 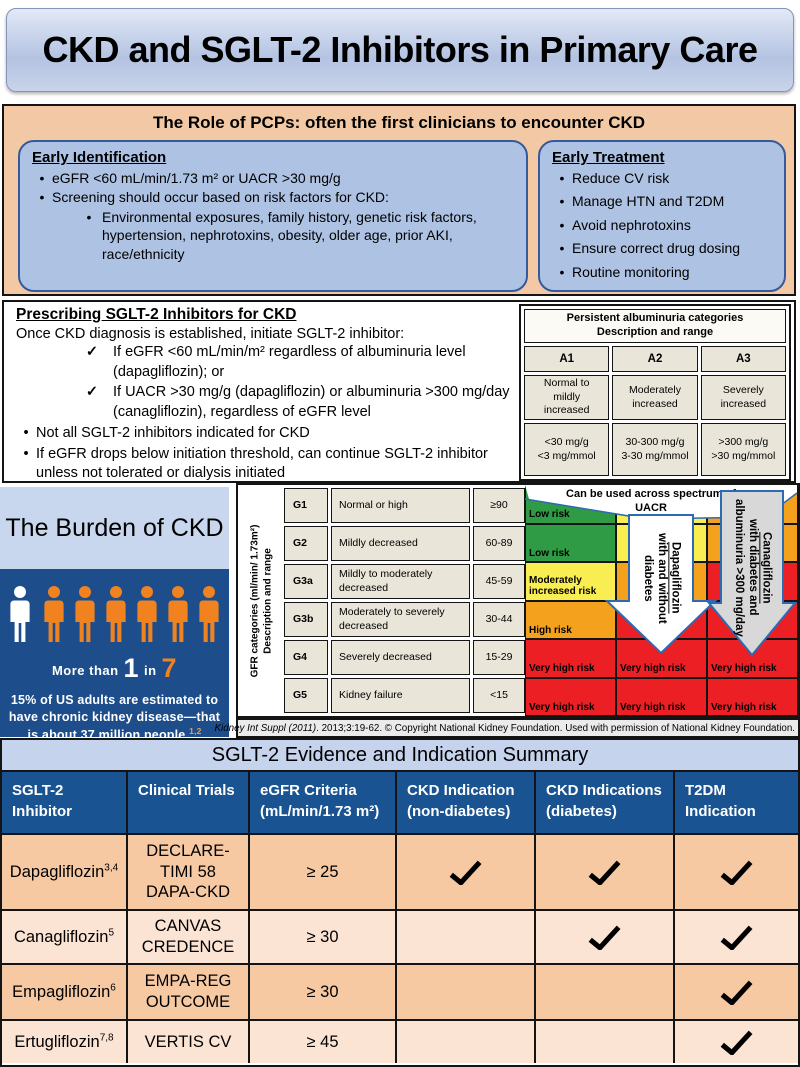 What do you see at coordinates (631, 224) in the screenshot?
I see `list-text: Avoid nephrotoxins` at bounding box center [631, 224].